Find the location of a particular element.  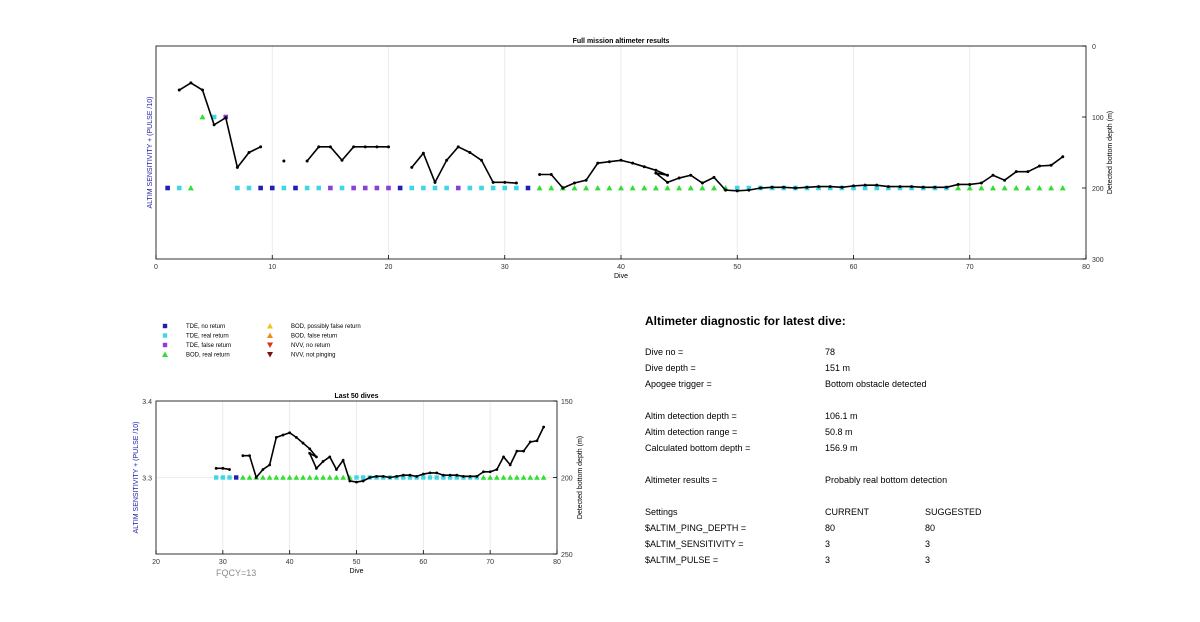

diagnostic-value: 50.8 m is located at coordinates (839, 432).